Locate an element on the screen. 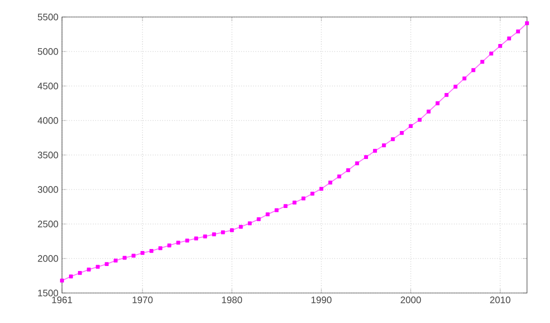 The image size is (550, 323). y-tick-label: 4500 is located at coordinates (48, 86).